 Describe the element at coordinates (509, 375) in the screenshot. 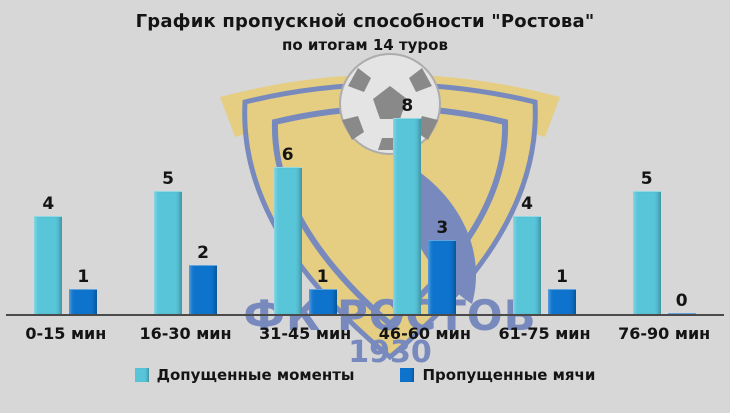

I see `legend-label: Пропущенные мячи` at that location.